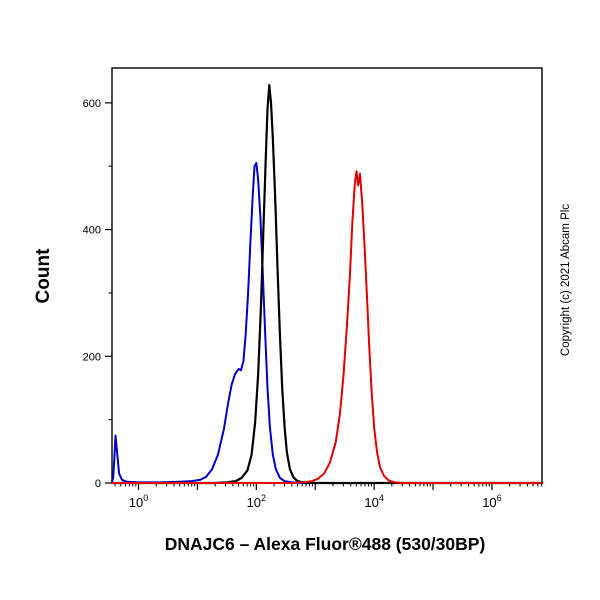  What do you see at coordinates (92, 357) in the screenshot?
I see `y-tick-label: 200` at bounding box center [92, 357].